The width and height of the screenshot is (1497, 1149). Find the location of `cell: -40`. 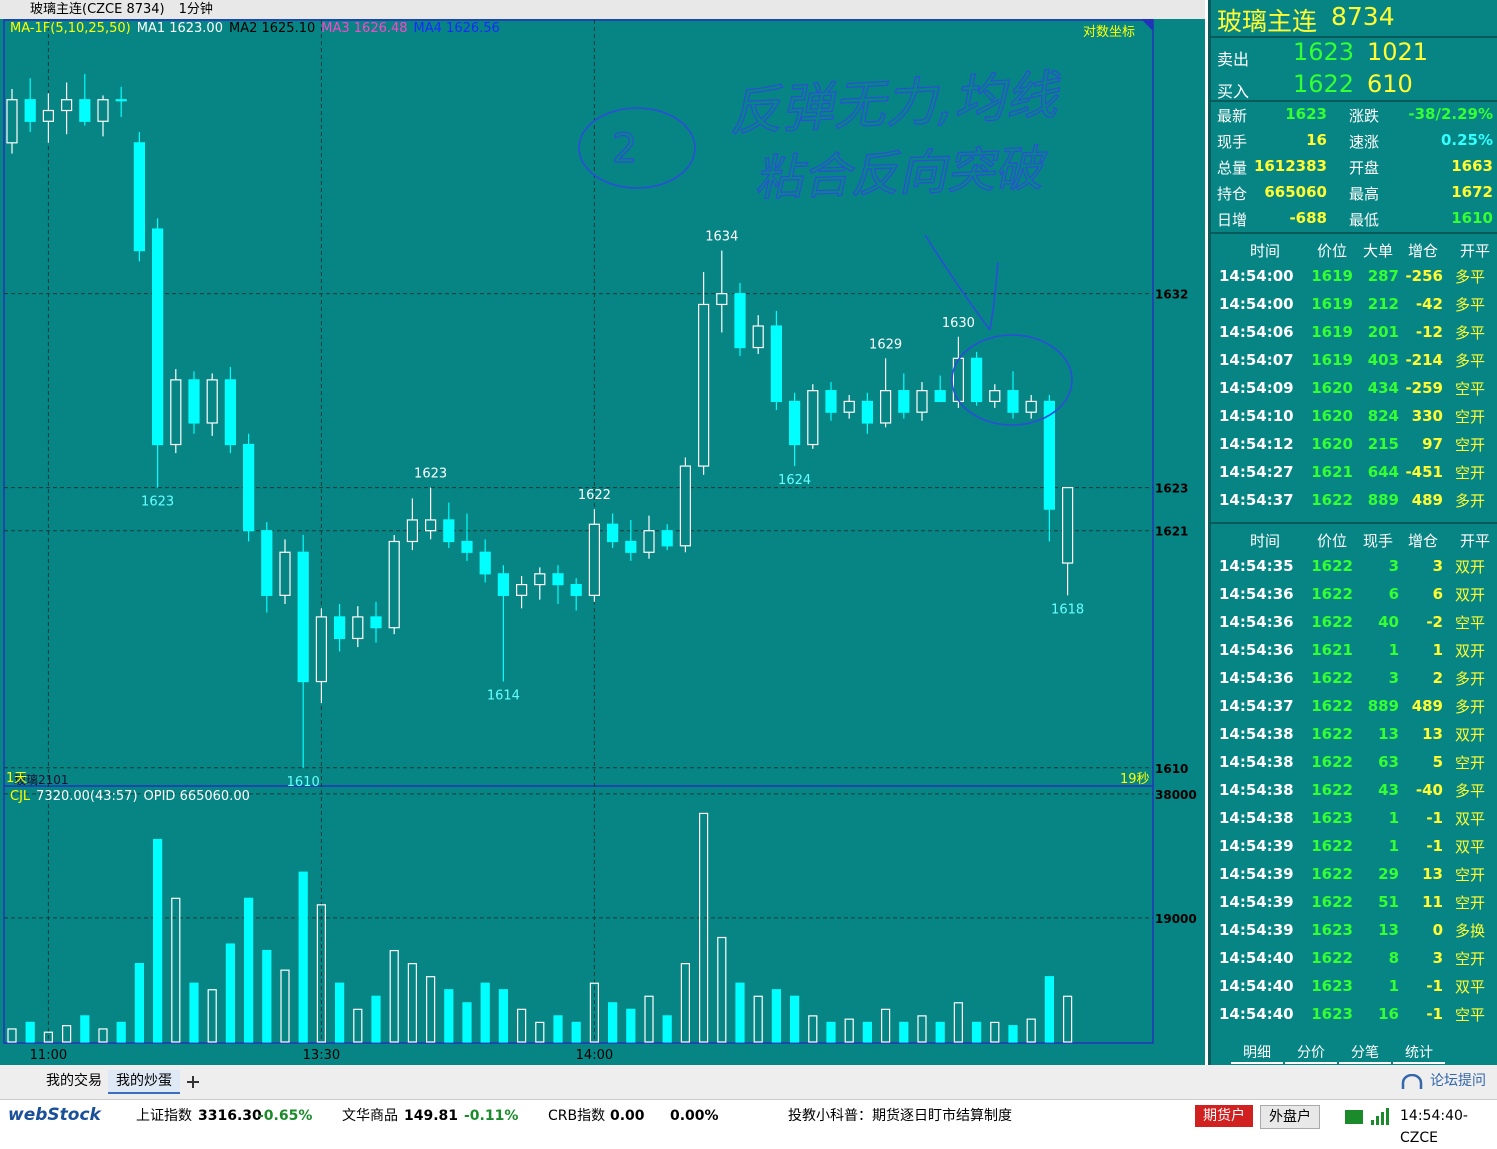

cell: -40 is located at coordinates (1429, 790).